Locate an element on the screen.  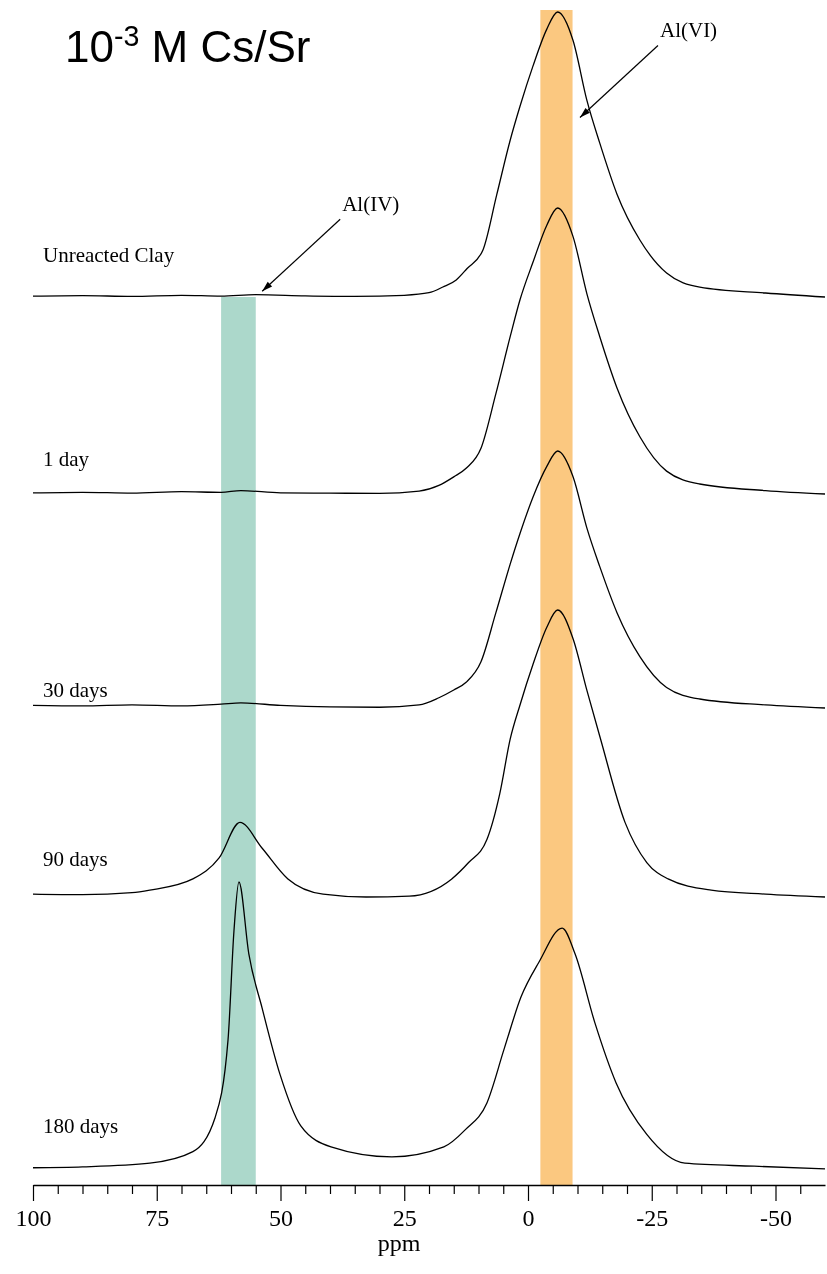
annotation: Al(IV) is located at coordinates (371, 204).